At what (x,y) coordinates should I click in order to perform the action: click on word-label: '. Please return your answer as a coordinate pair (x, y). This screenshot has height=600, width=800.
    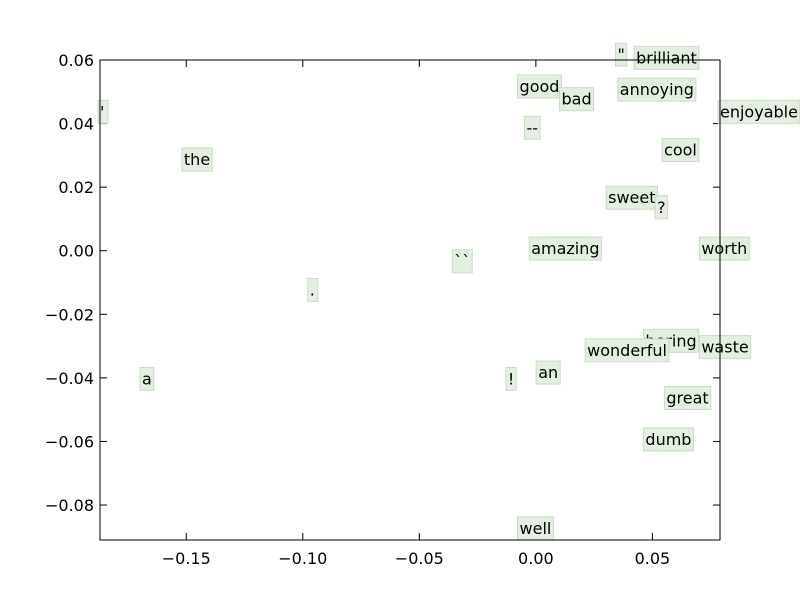
    Looking at the image, I should click on (102, 111).